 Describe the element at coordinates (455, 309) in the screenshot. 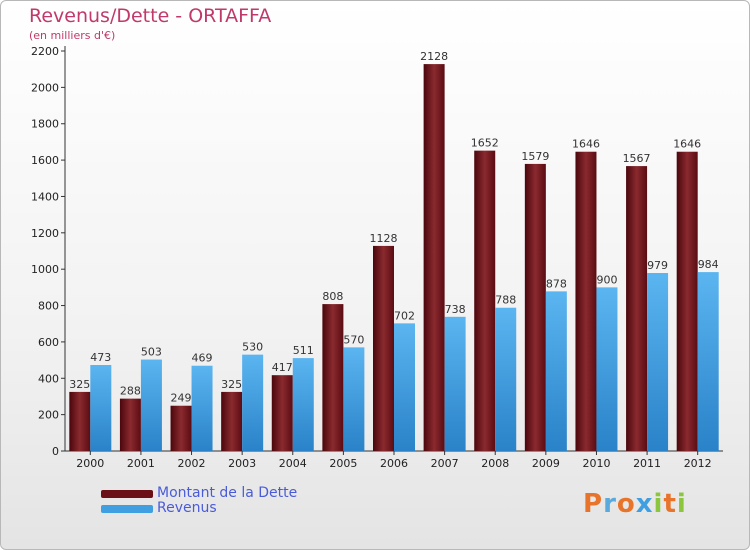

I see `value-label-revenus: 738` at that location.